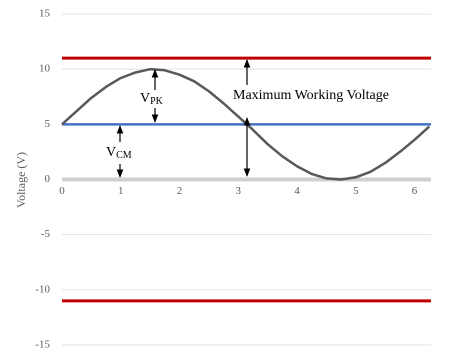  What do you see at coordinates (121, 191) in the screenshot?
I see `x-tick-label: 1` at bounding box center [121, 191].